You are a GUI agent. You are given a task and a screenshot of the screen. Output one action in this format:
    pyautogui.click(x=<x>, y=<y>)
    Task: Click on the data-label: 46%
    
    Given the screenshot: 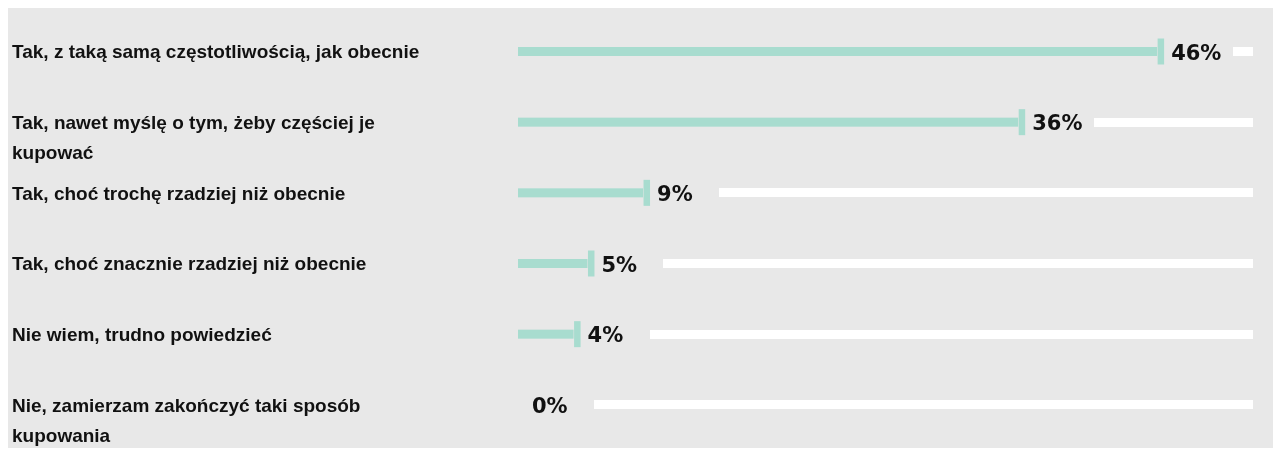 What is the action you would take?
    pyautogui.click(x=1196, y=52)
    